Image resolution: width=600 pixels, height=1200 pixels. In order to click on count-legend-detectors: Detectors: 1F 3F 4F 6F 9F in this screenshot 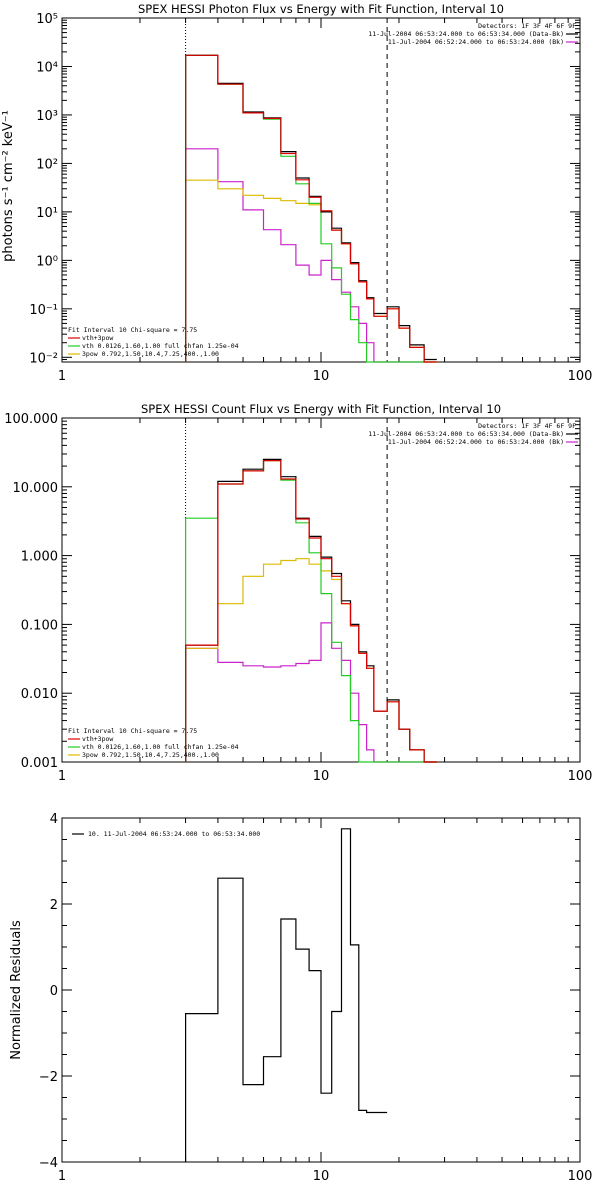, I will do `click(527, 426)`.